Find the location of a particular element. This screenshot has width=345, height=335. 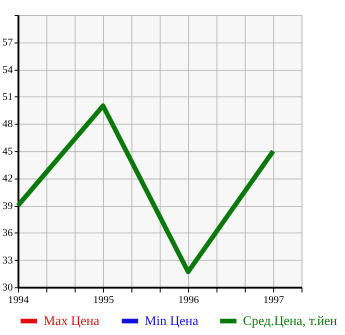

y-tick-label: 42 is located at coordinates (7, 179).